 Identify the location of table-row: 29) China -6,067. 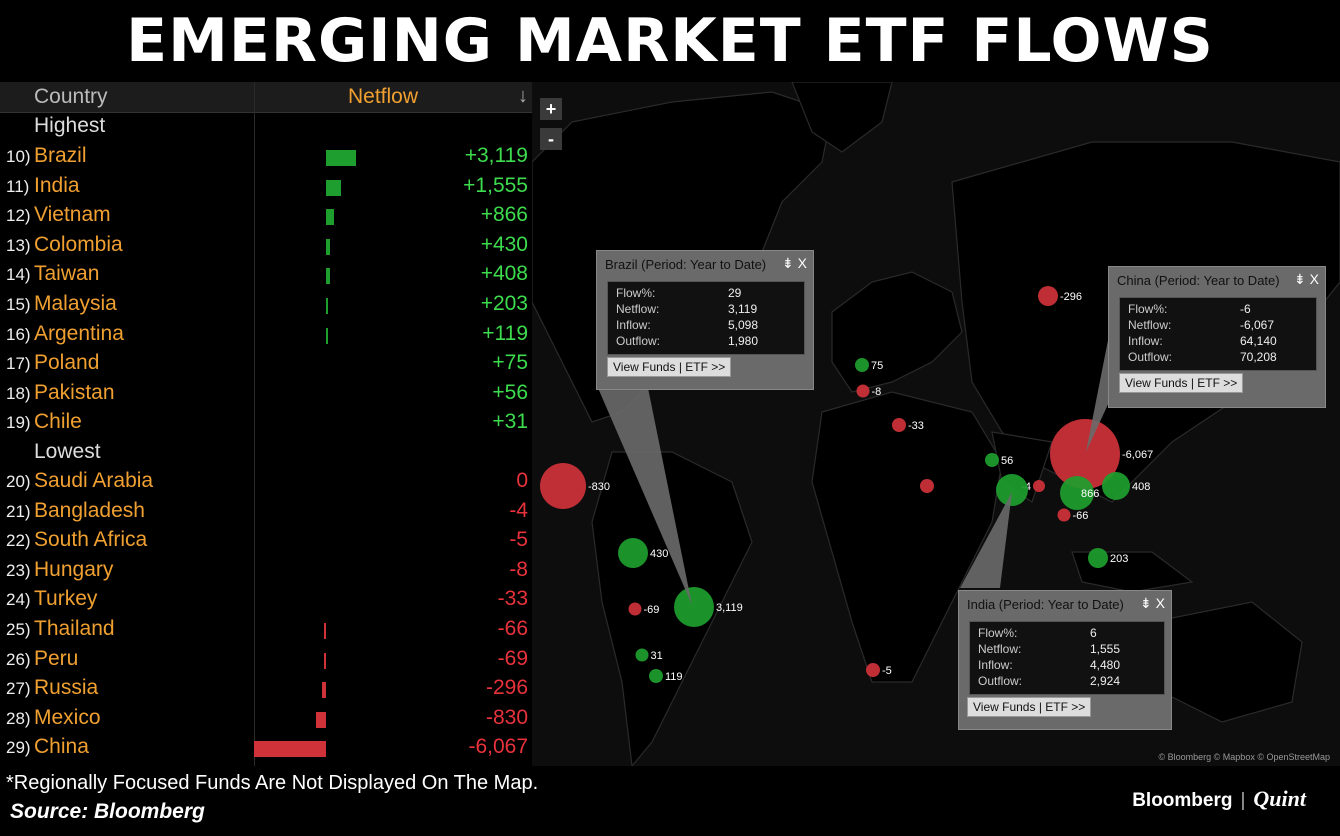
(266, 748).